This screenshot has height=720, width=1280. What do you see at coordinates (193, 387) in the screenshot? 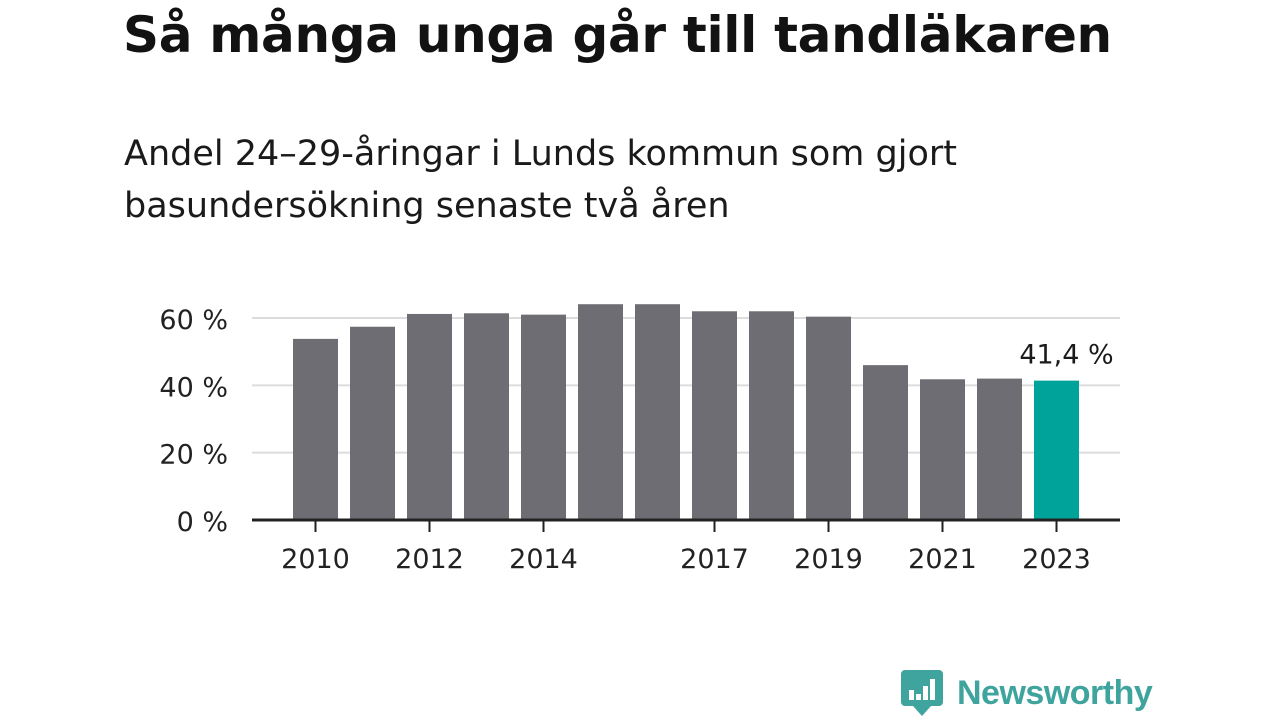
I see `y-tick-label: 40 %` at bounding box center [193, 387].